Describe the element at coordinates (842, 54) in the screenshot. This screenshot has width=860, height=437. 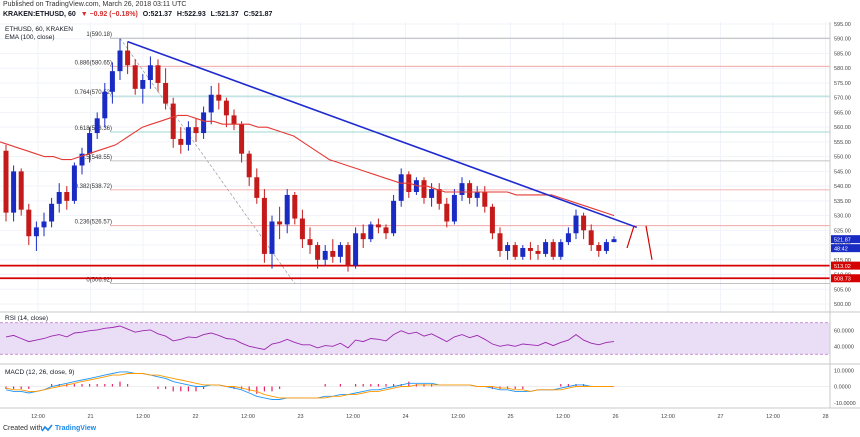
I see `price-tick-label: 585.00` at that location.